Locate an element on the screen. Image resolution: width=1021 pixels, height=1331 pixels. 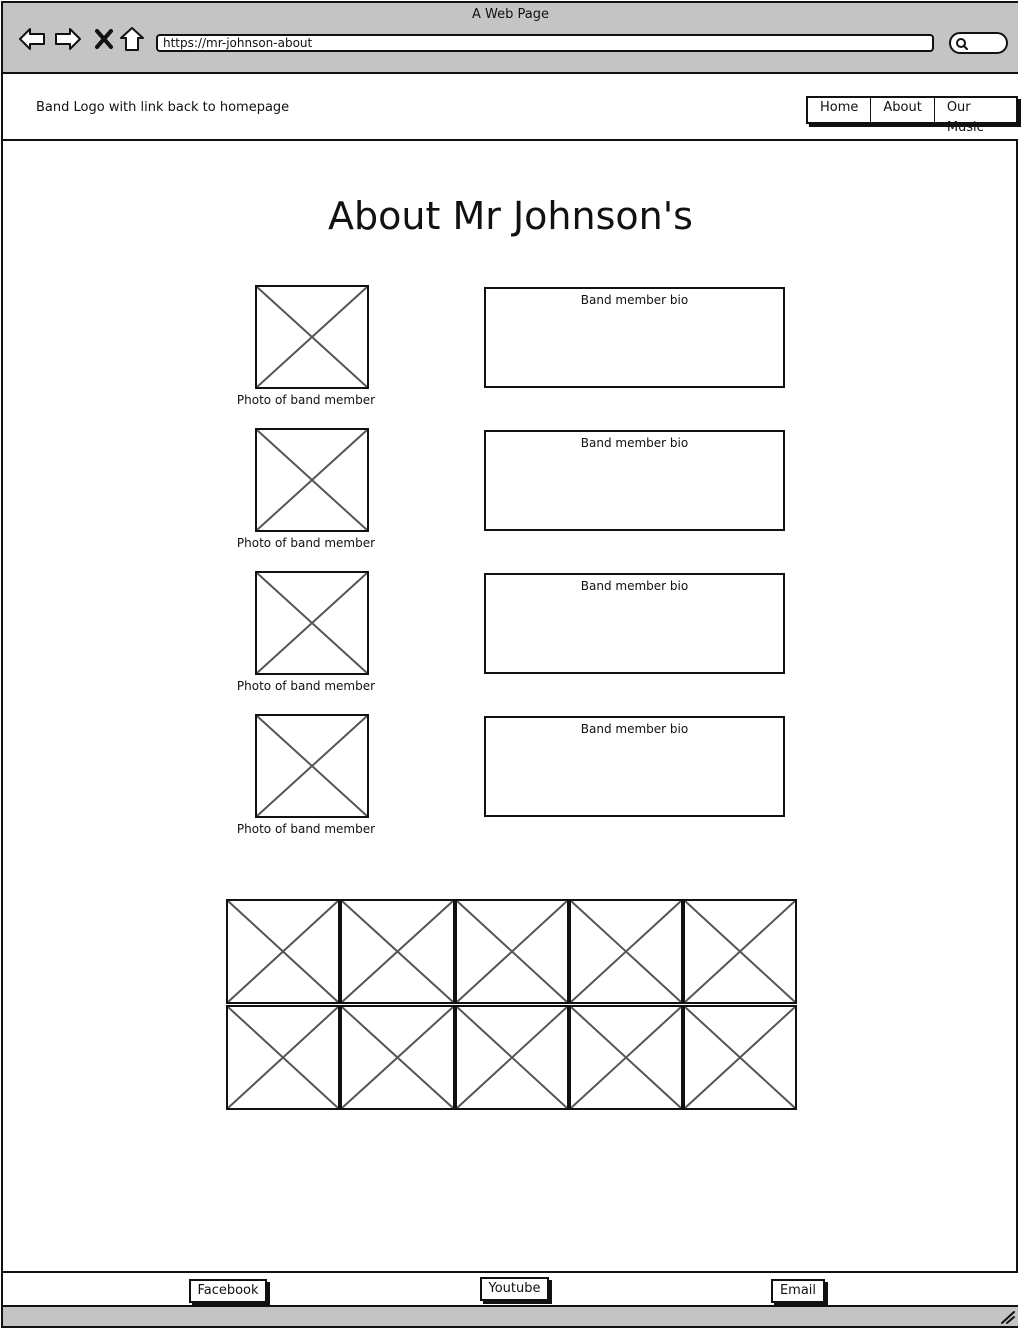
window-title: A Web Page is located at coordinates (510, 14).